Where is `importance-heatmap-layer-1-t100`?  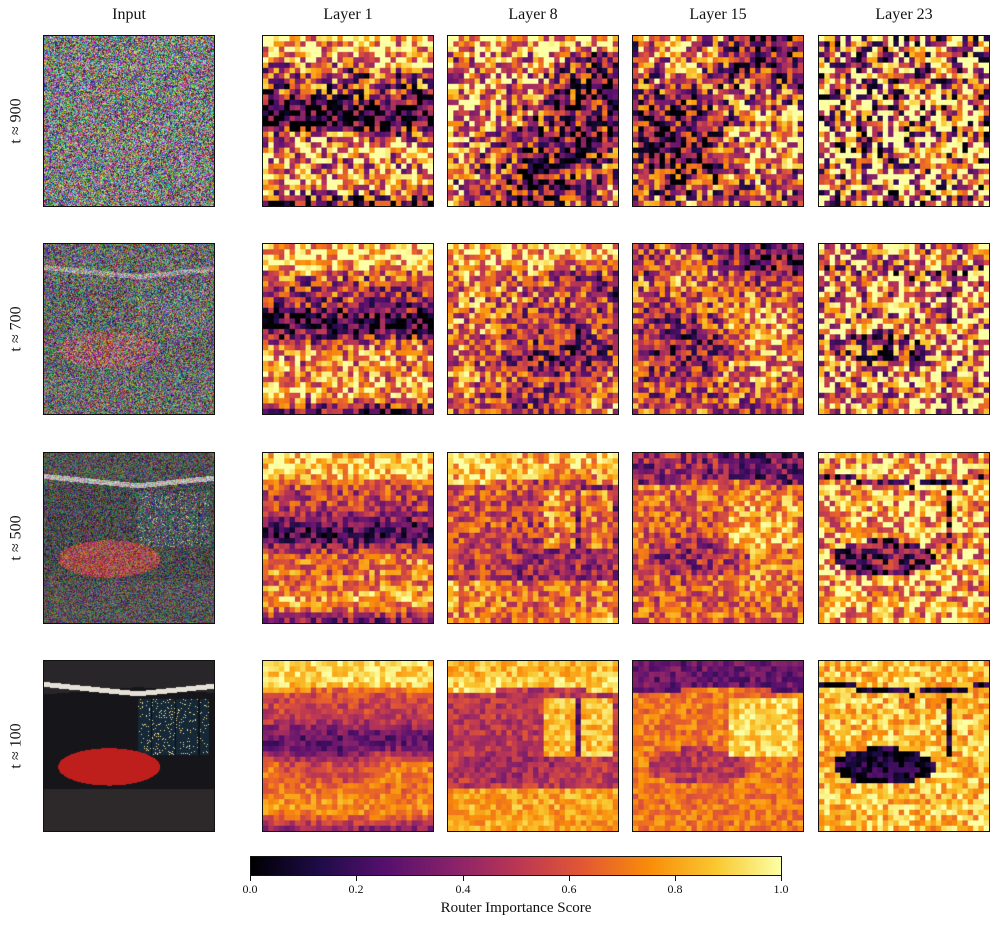 importance-heatmap-layer-1-t100 is located at coordinates (348, 746).